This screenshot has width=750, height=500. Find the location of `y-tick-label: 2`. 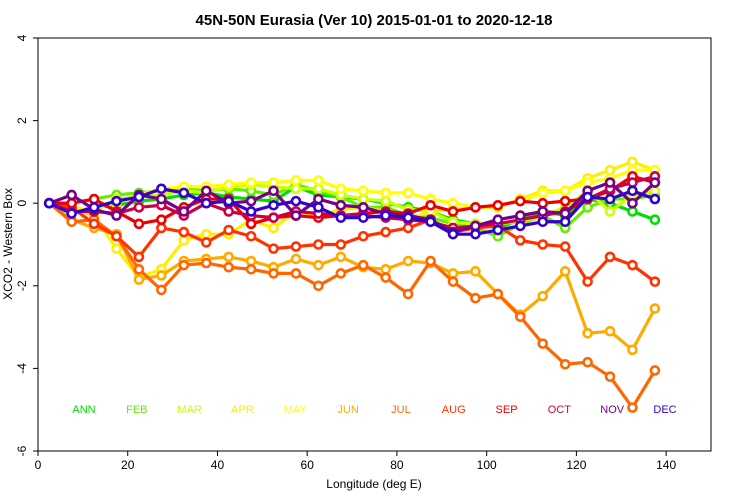

y-tick-label: 2 is located at coordinates (22, 120).